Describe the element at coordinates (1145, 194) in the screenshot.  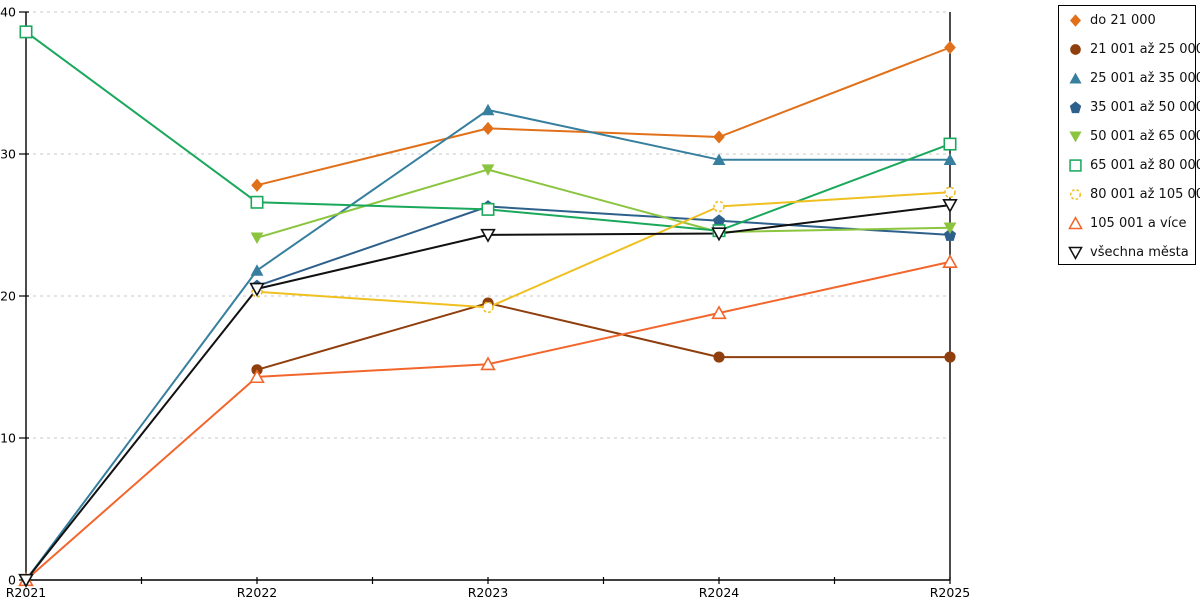
I see `legend-label: 80 001 až 105 000` at that location.